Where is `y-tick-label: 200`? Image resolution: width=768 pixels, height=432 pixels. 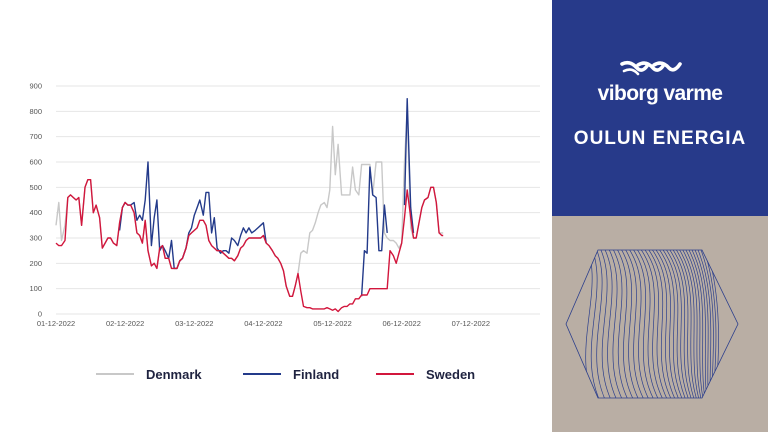
y-tick-label: 200 is located at coordinates (35, 263).